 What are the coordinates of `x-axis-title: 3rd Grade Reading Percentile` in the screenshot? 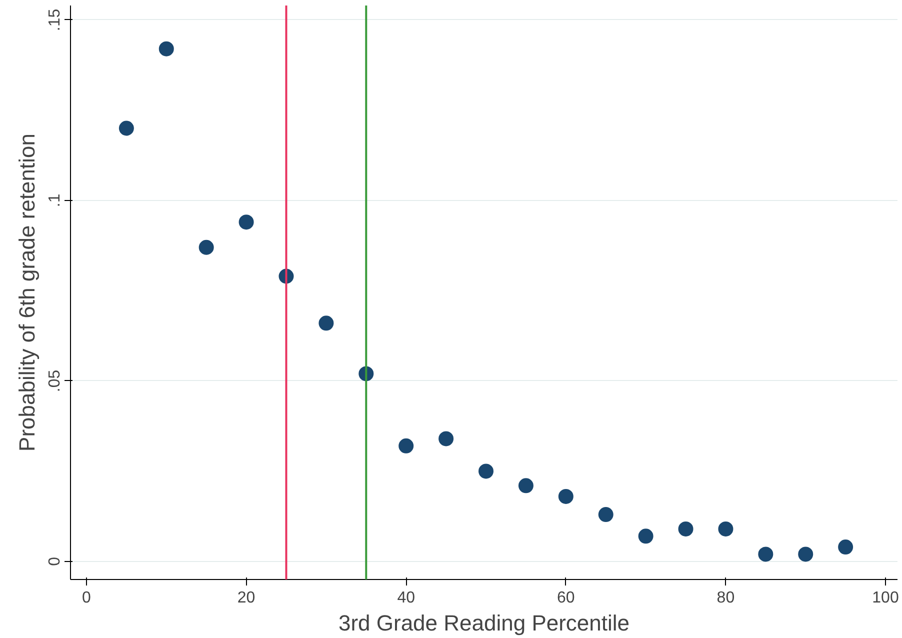 It's located at (484, 623).